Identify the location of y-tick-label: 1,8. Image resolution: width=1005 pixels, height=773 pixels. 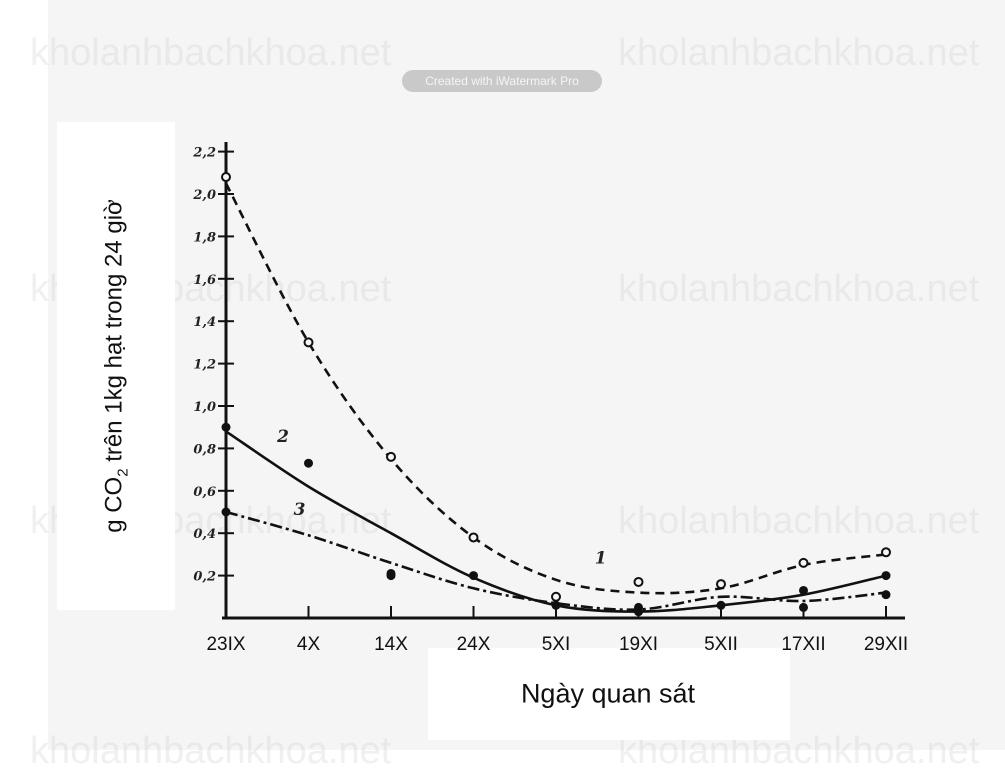
(204, 237).